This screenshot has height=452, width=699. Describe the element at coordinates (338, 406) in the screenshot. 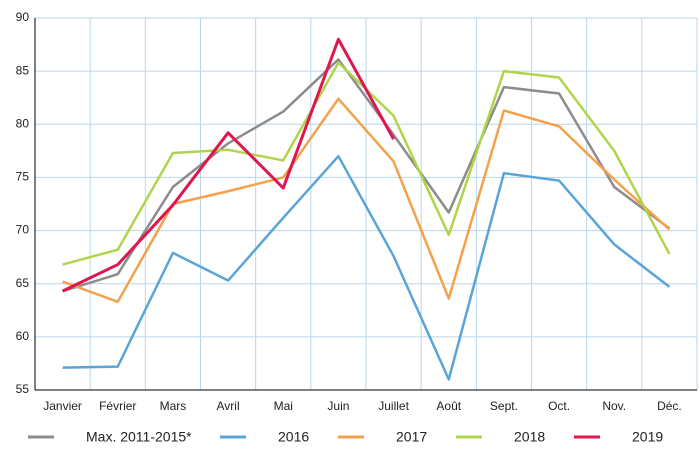

I see `x-tick-label: Juin` at that location.